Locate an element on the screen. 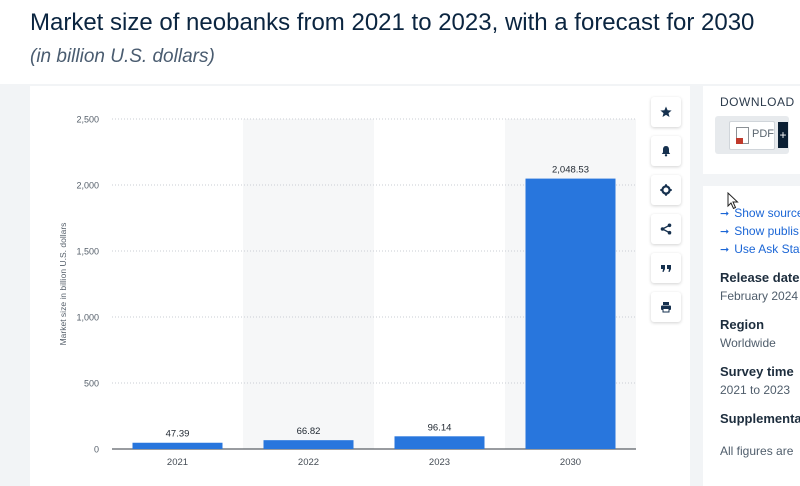  column-band is located at coordinates (308, 284).